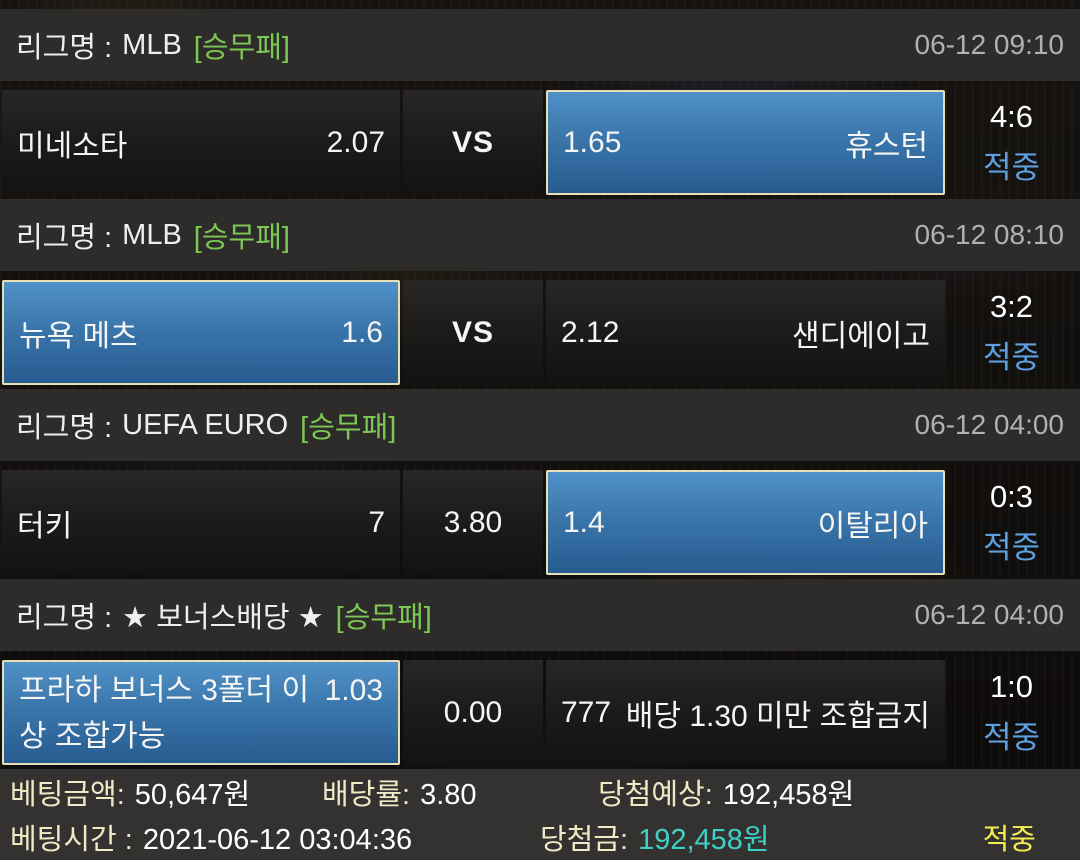  What do you see at coordinates (886, 146) in the screenshot?
I see `away-team-name: 휴스턴` at bounding box center [886, 146].